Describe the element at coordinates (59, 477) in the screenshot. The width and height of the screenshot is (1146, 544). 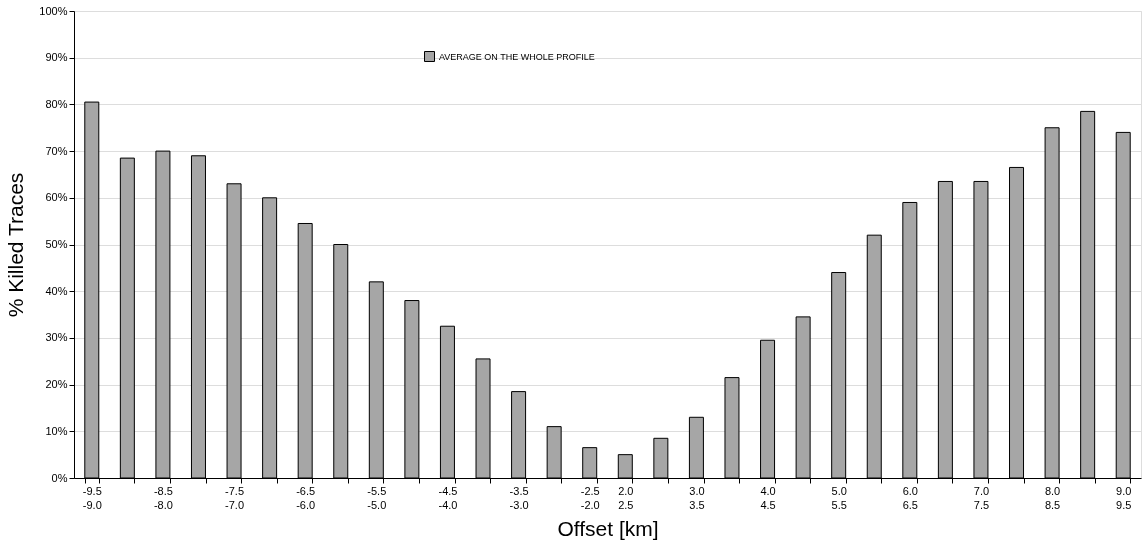
I see `y-tick-label: 0%` at that location.